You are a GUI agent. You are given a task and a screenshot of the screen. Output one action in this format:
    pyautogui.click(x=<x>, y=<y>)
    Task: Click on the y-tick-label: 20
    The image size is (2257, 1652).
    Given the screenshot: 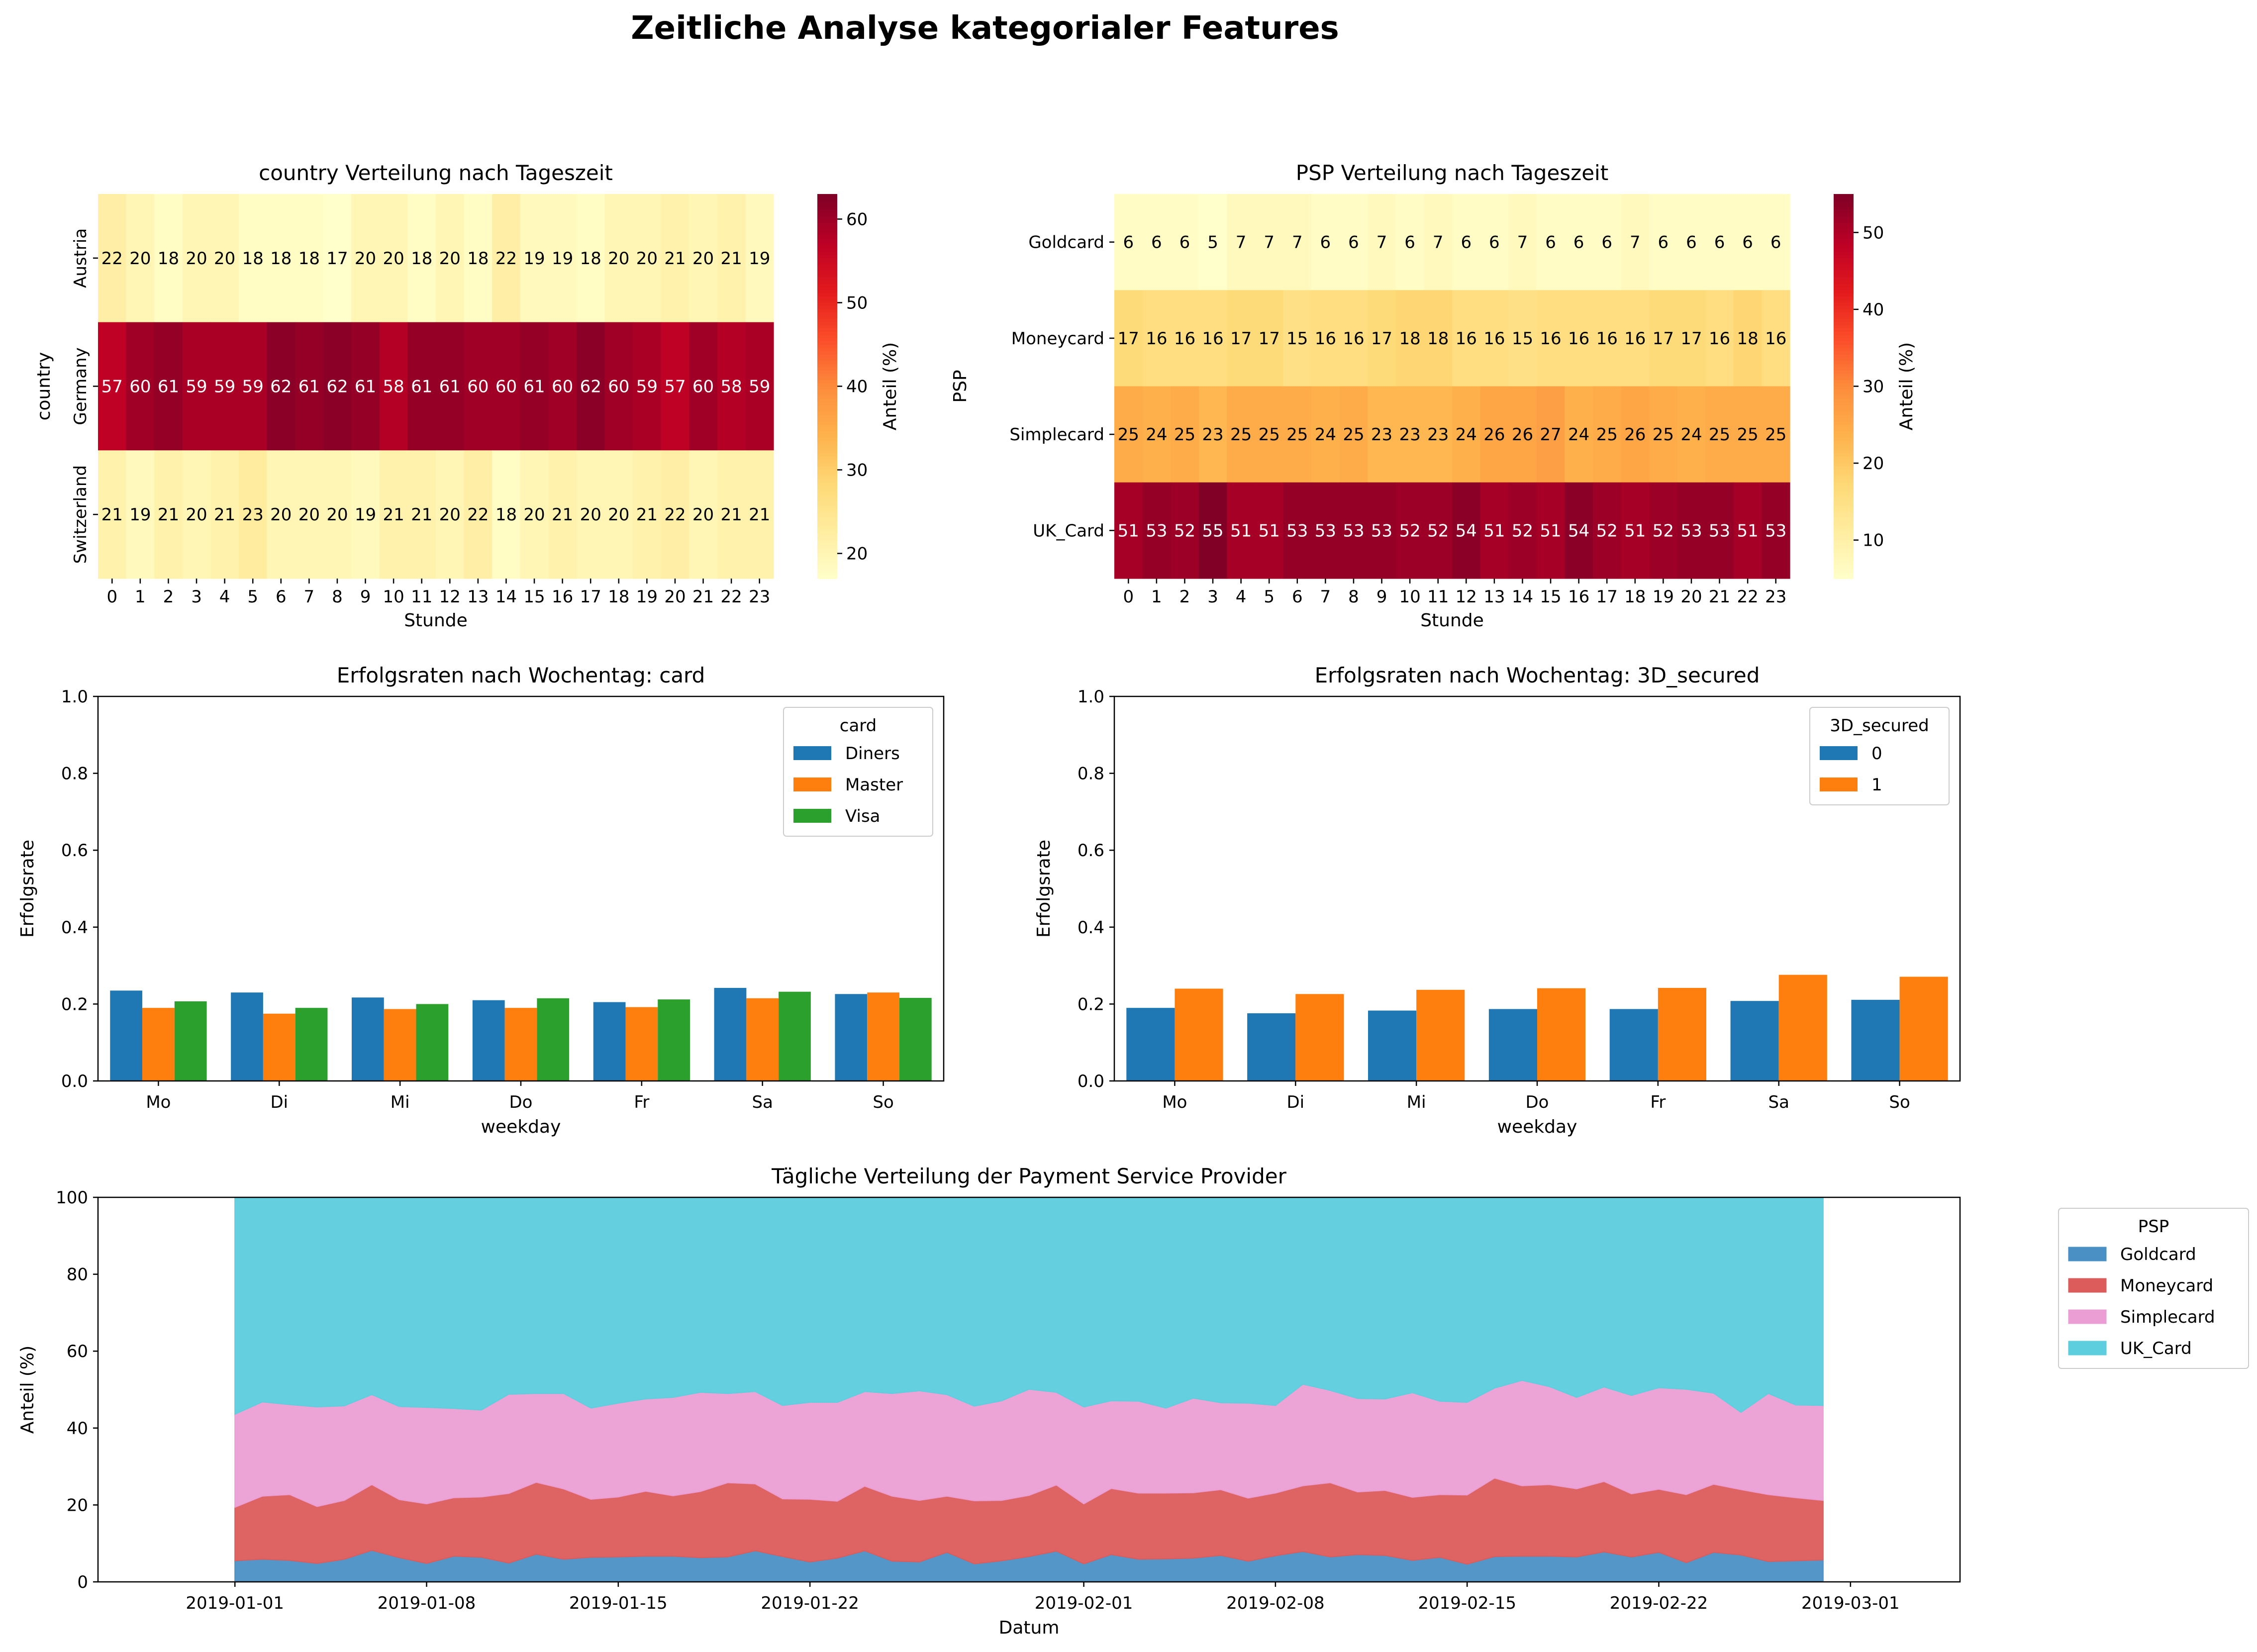 What is the action you would take?
    pyautogui.click(x=77, y=1505)
    